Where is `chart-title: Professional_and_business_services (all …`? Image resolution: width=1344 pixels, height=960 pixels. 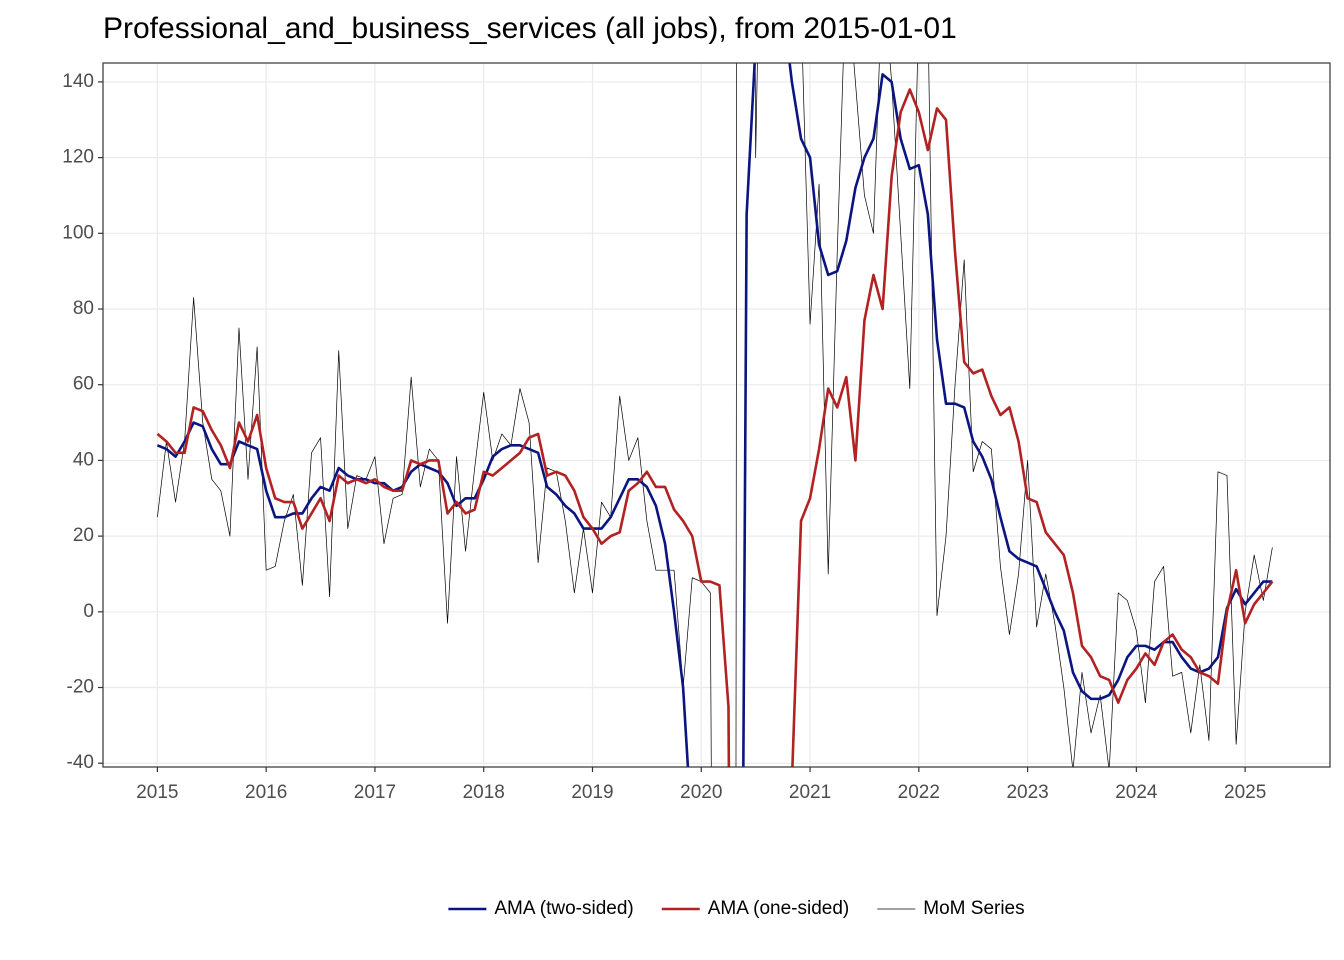 chart-title: Professional_and_business_services (all … is located at coordinates (530, 28).